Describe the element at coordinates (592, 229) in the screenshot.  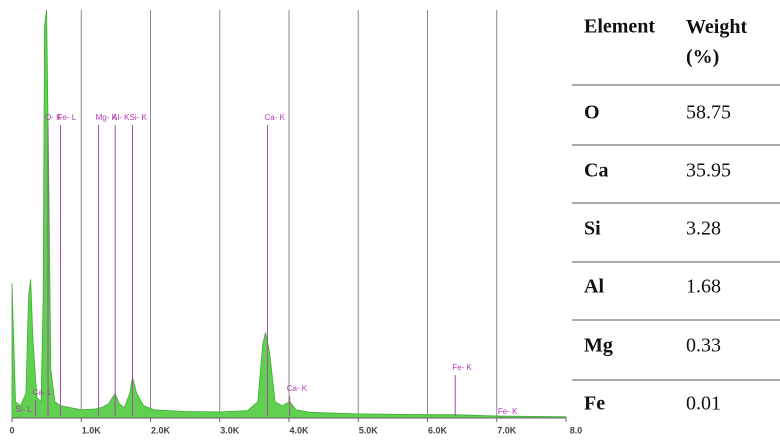
I see `element-cell: Si` at that location.